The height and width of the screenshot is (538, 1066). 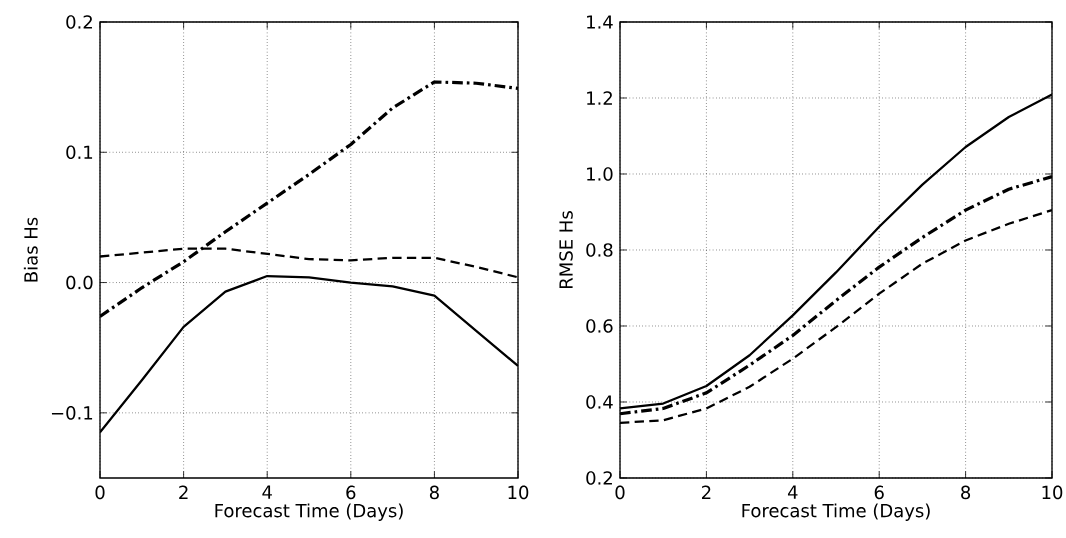 I want to click on y-tick-label: 0.4, so click(x=599, y=402).